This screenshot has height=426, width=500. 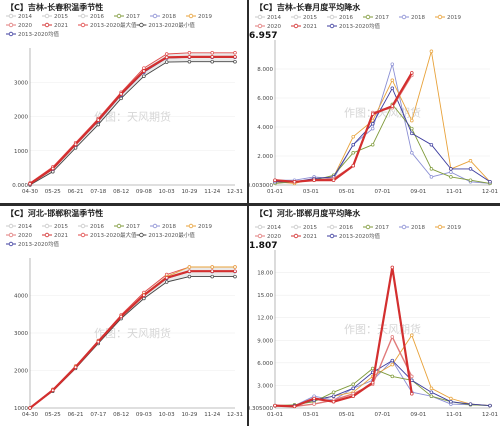 What do you see at coordinates (263, 246) in the screenshot?
I see `current-value-label: 1.807` at bounding box center [263, 246].